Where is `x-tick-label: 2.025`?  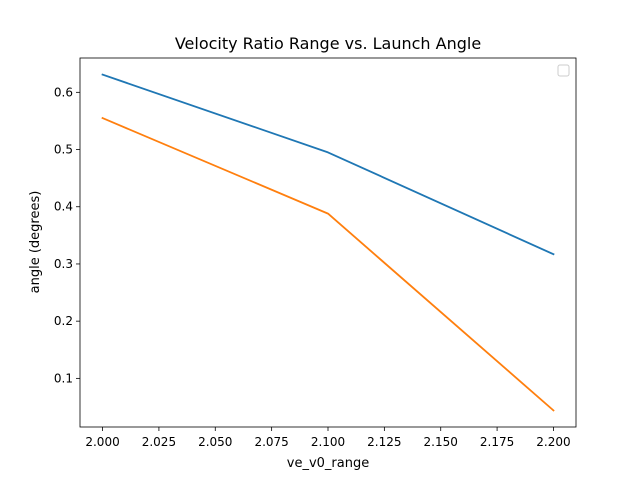 x-tick-label: 2.025 is located at coordinates (159, 442).